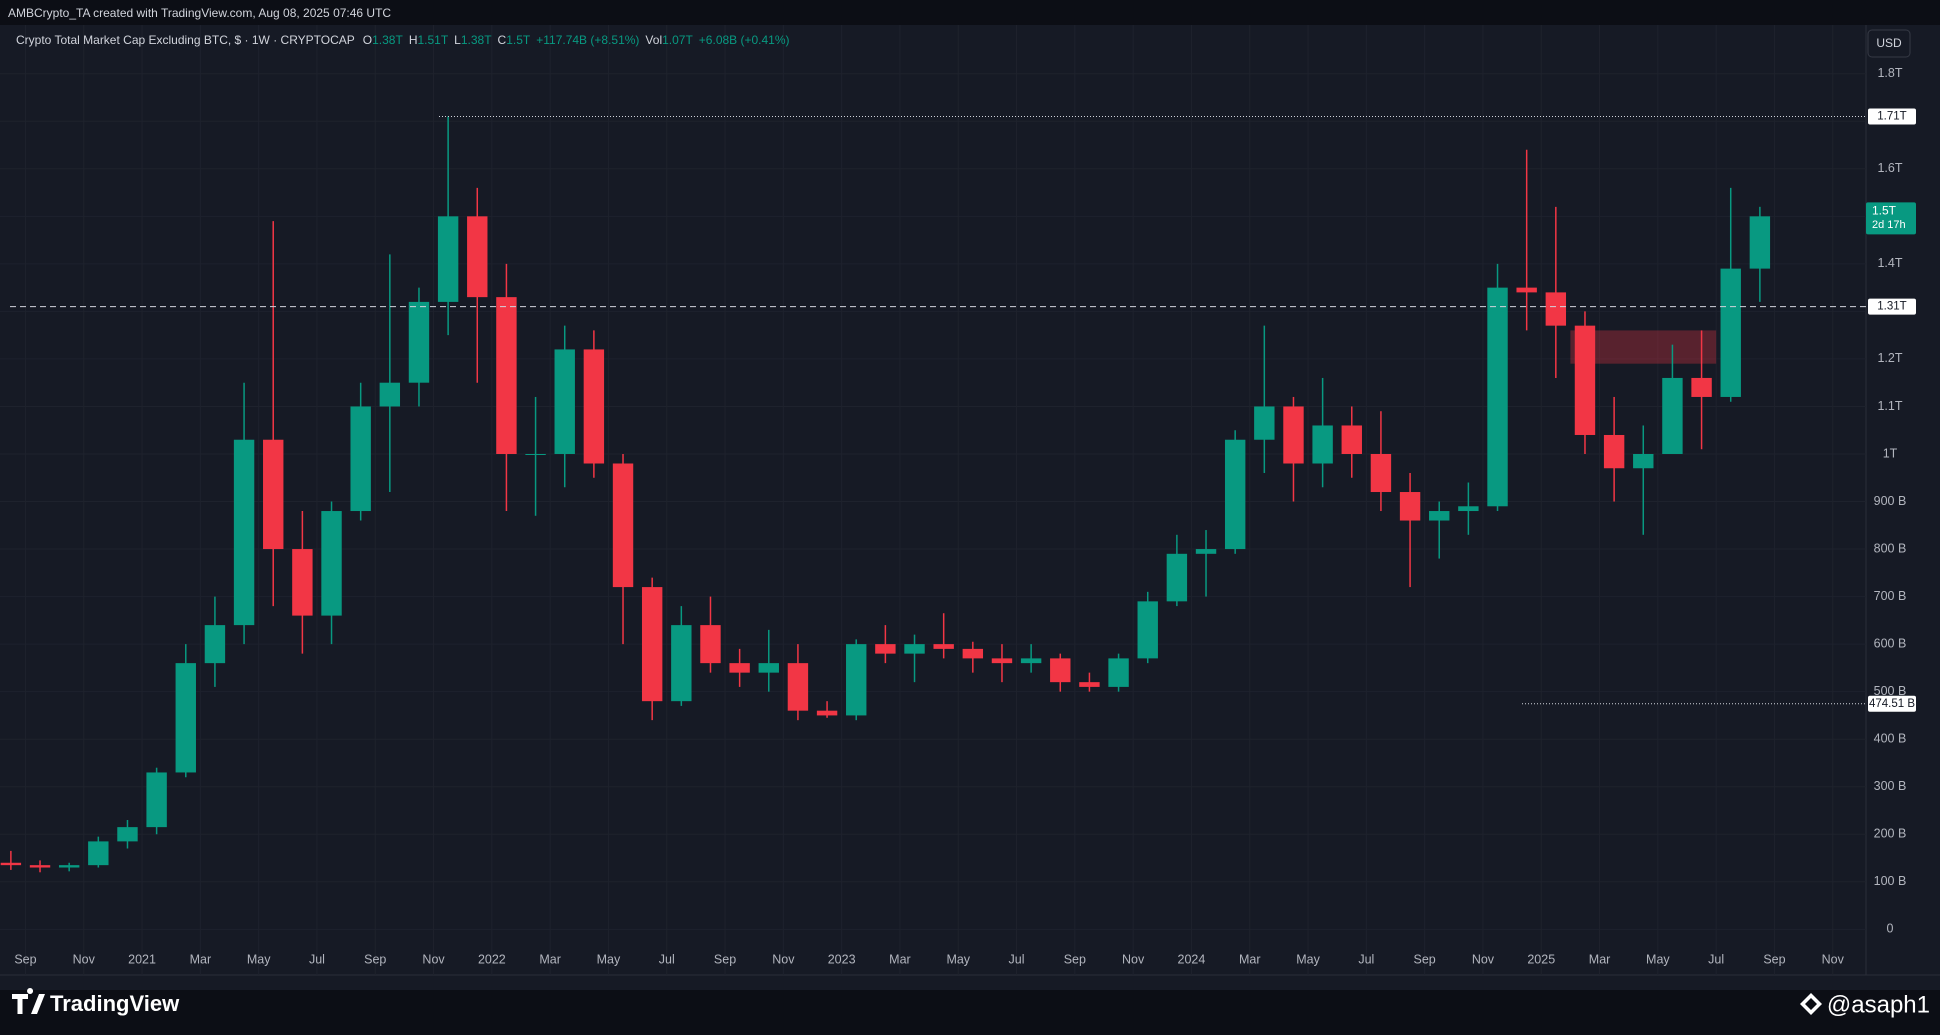  What do you see at coordinates (142, 959) in the screenshot?
I see `x-tick-label: 2021` at bounding box center [142, 959].